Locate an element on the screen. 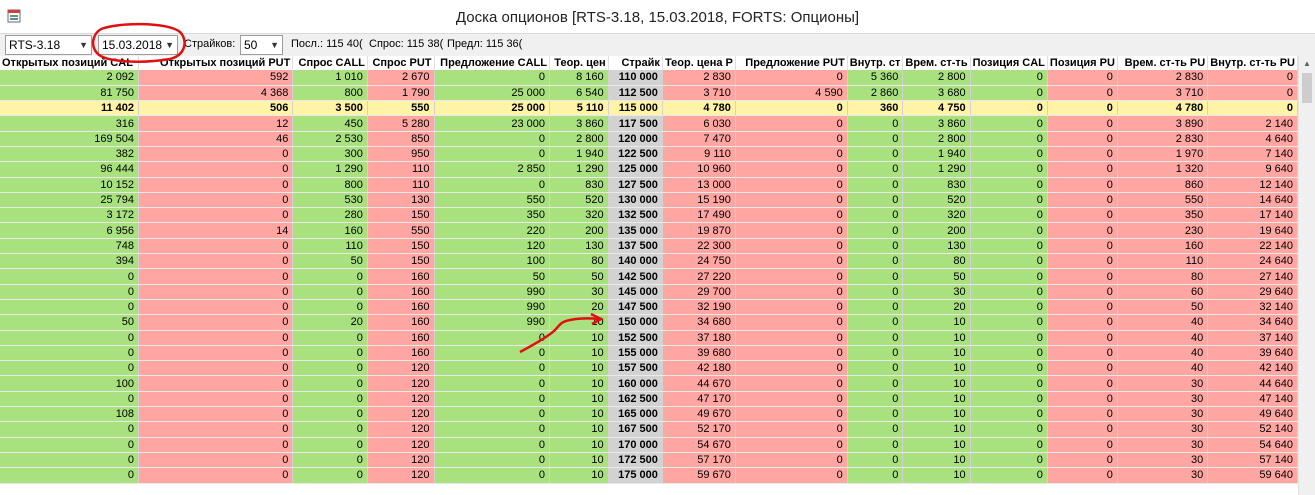  grid-cell: 25 794 is located at coordinates (70, 200).